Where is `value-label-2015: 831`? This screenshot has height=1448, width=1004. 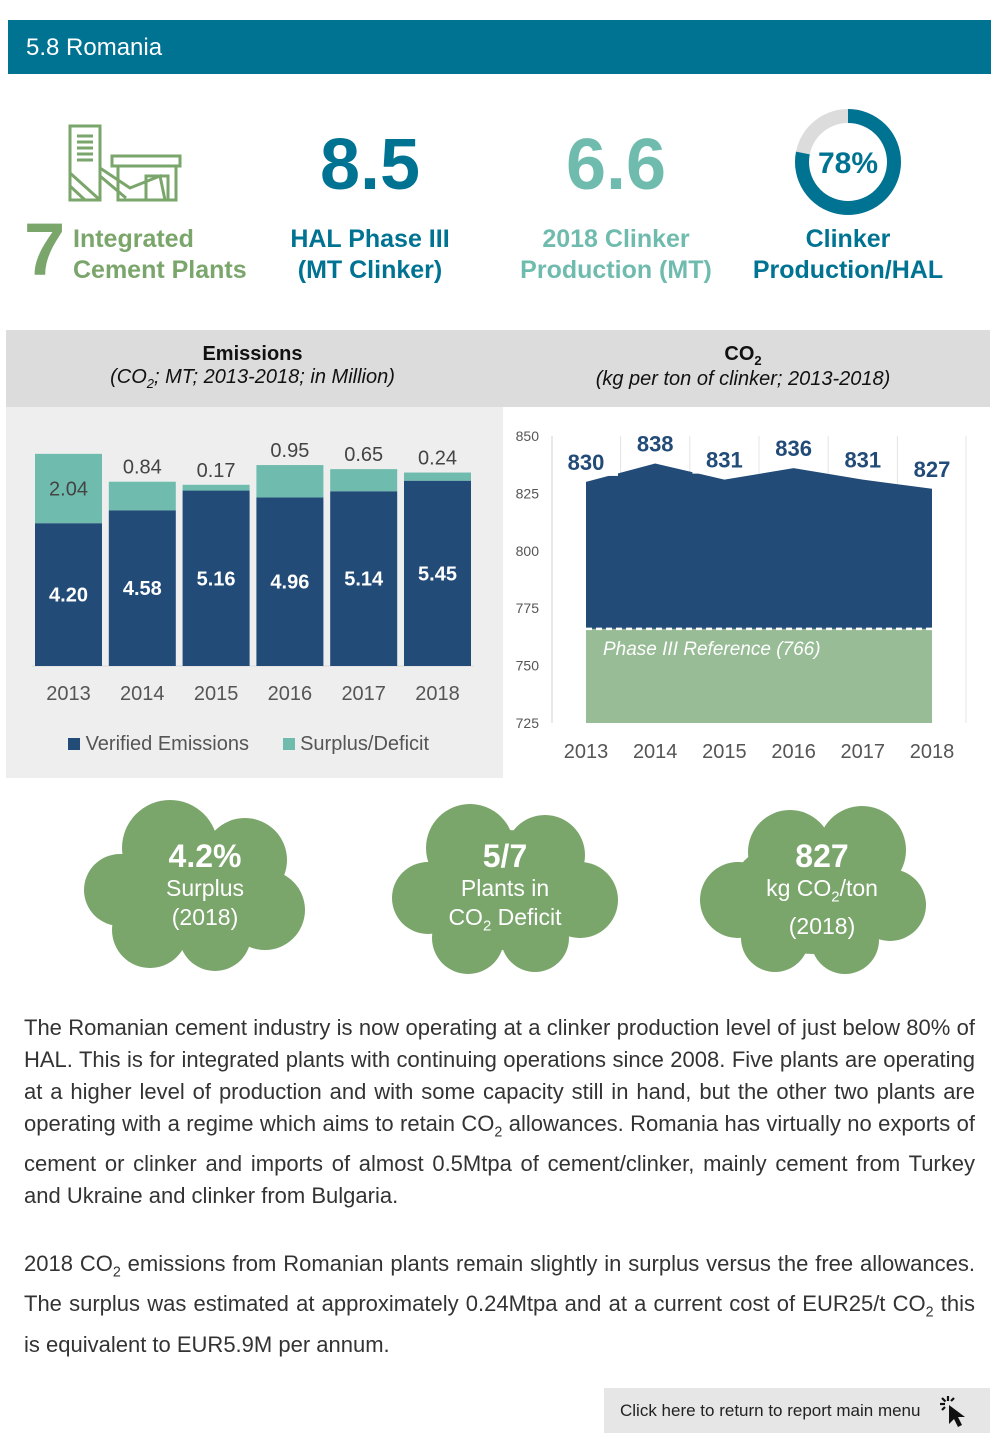 value-label-2015: 831 is located at coordinates (724, 460).